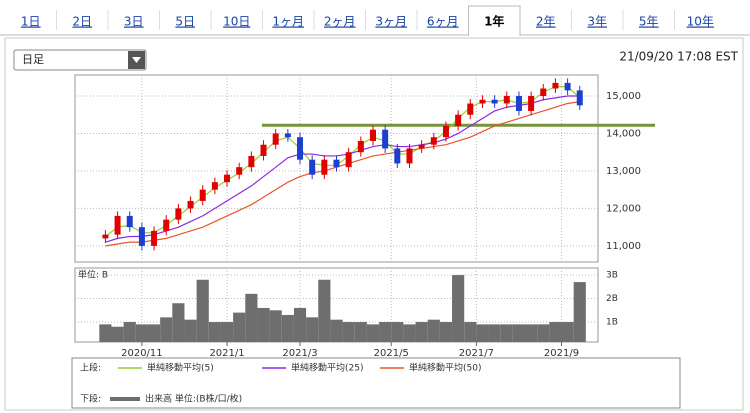  Describe the element at coordinates (93, 275) in the screenshot. I see `unit-label: 単位: B` at that location.